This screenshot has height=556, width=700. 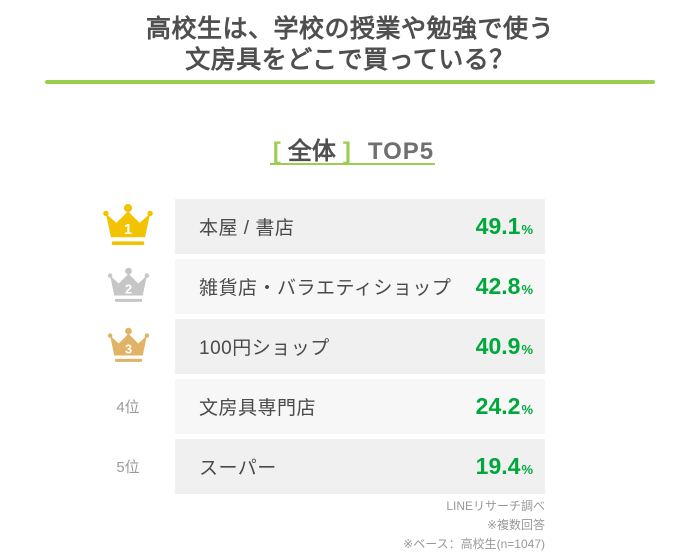 I want to click on percentage: 24.2%, so click(x=504, y=406).